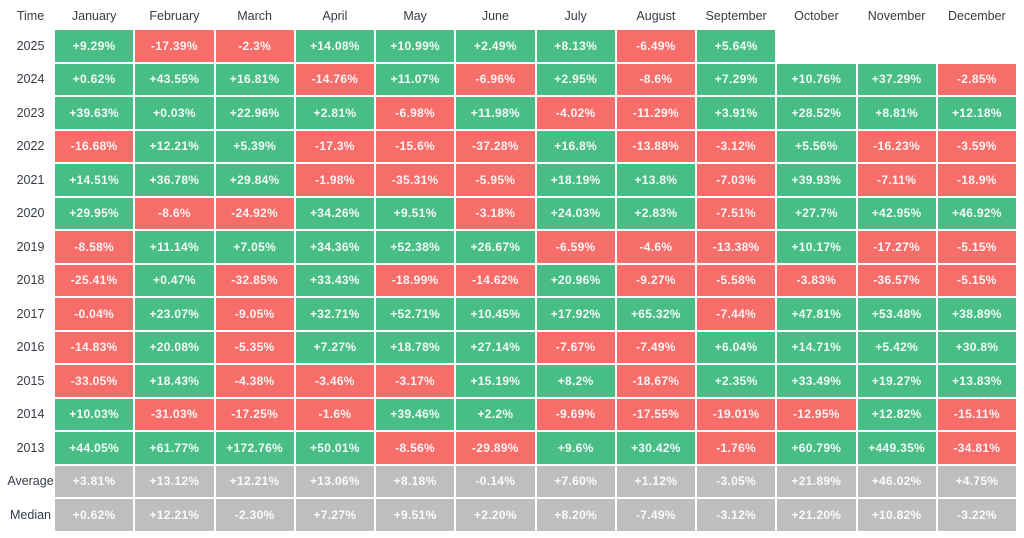 The height and width of the screenshot is (538, 1024). I want to click on return-cell: -35.31%, so click(415, 180).